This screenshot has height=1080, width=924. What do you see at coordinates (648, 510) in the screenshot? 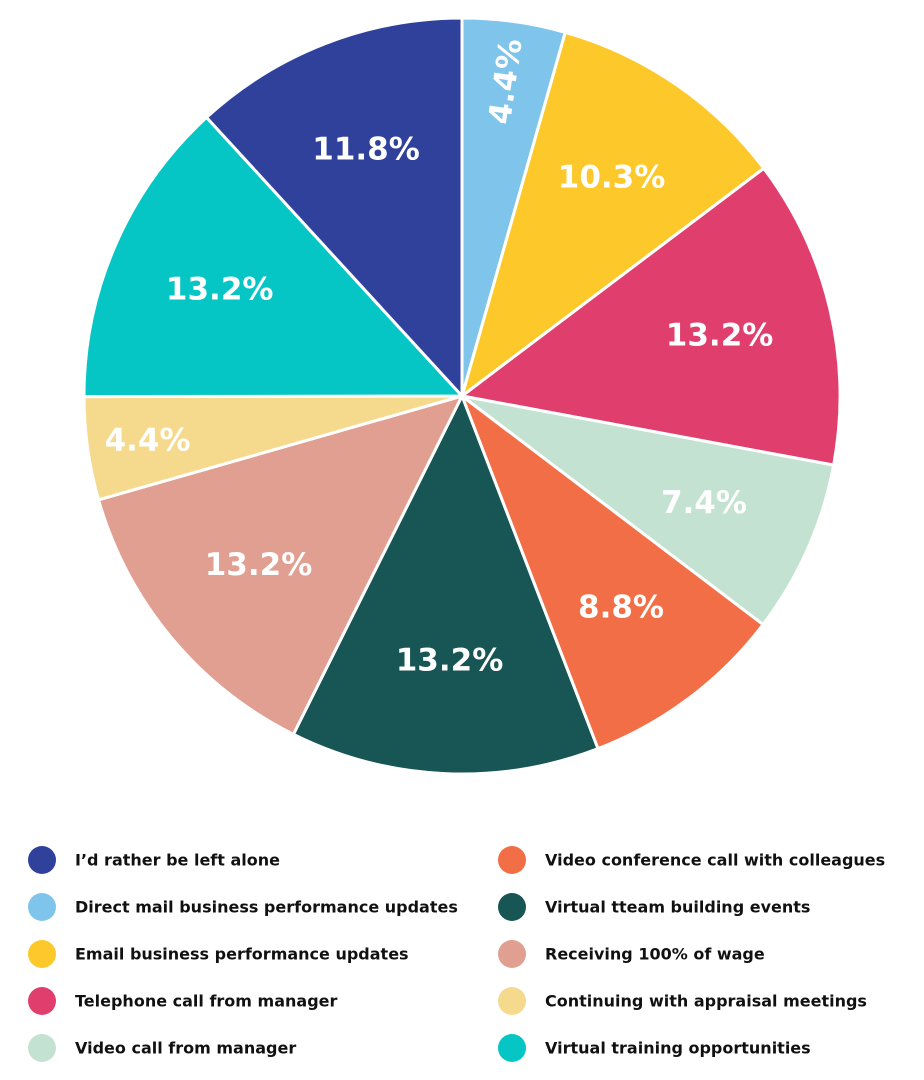
I see `pie-slice-video-call-from-manager` at bounding box center [648, 510].